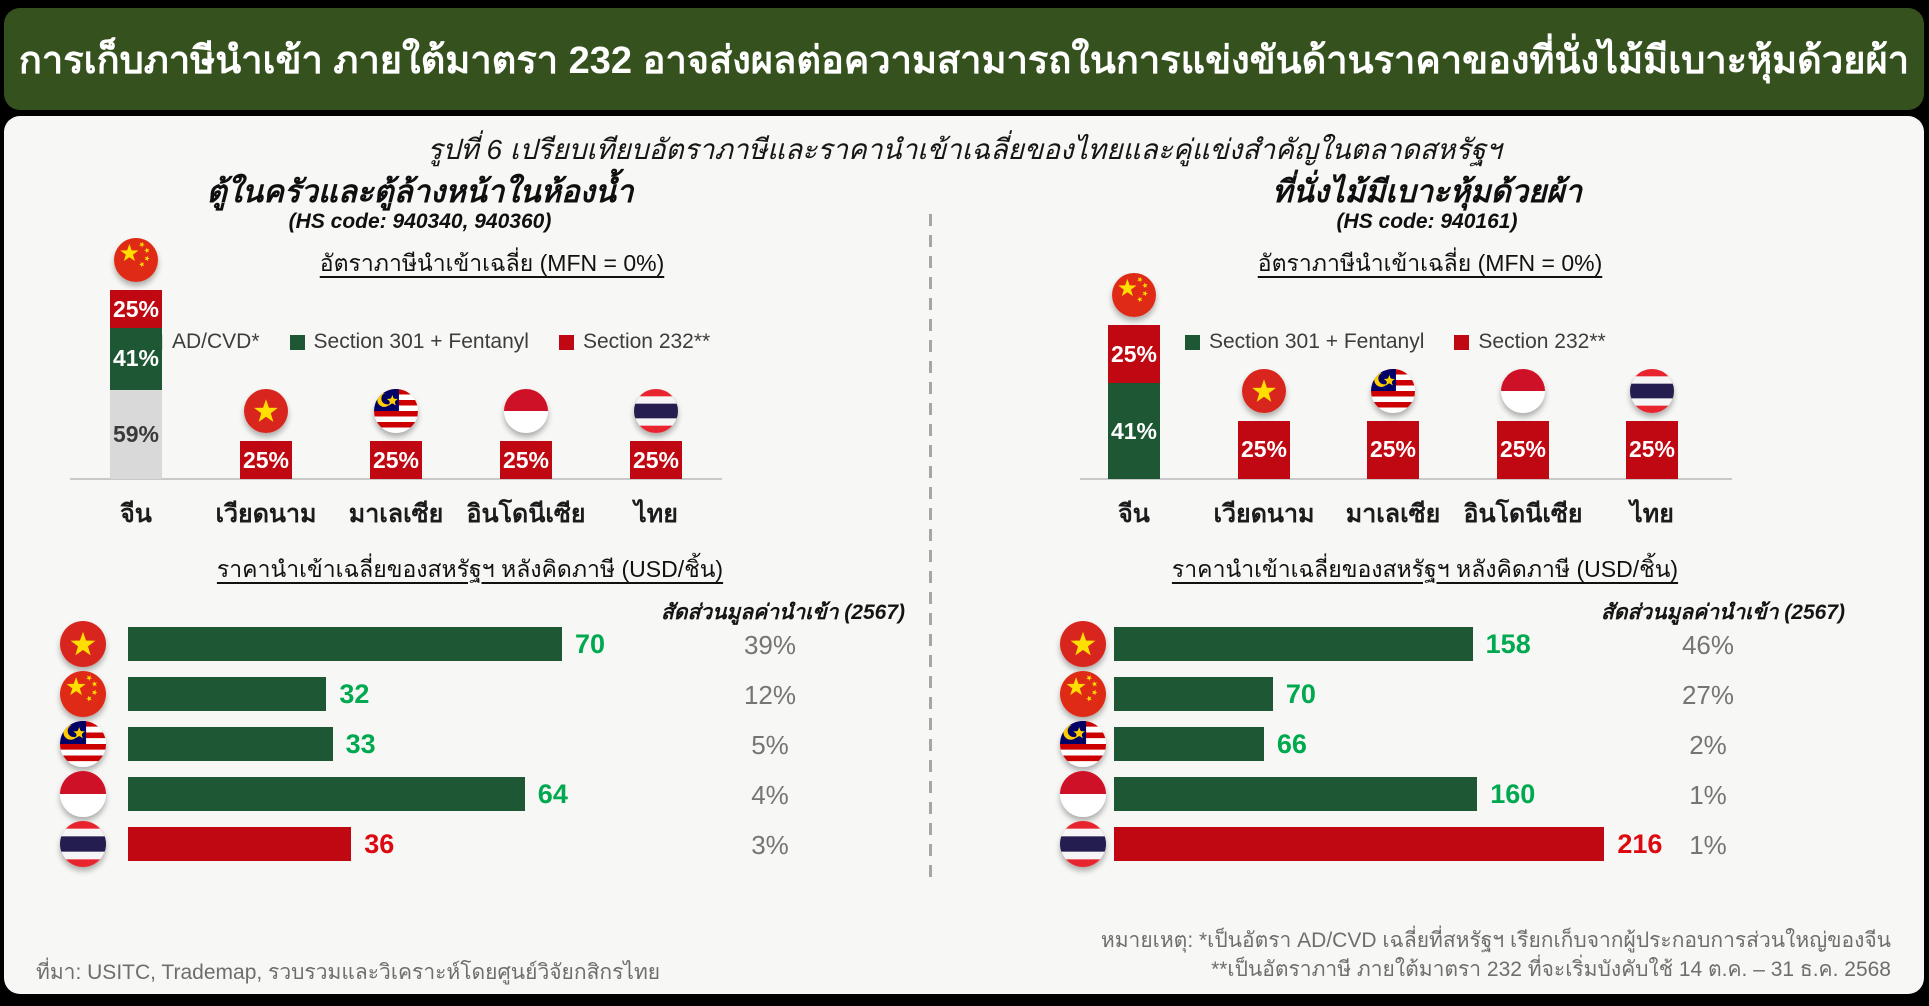 This screenshot has width=1929, height=1006. I want to click on right-tariff-heading: อัตราภาษีนำเข้าเฉลี่ย (MFN = 0%), so click(1430, 263).